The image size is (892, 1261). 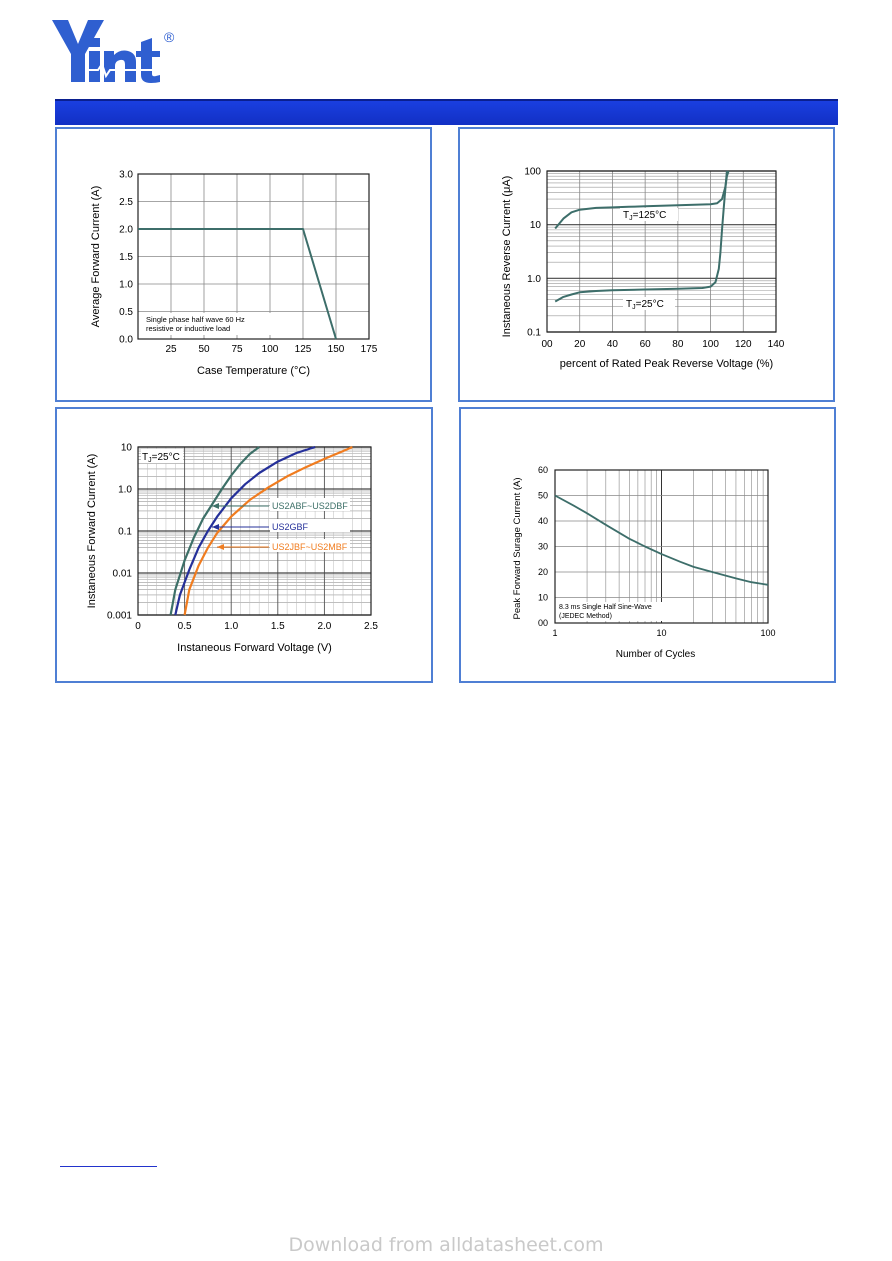 What do you see at coordinates (642, 200) in the screenshot?
I see `reverse-curve-tj125` at bounding box center [642, 200].